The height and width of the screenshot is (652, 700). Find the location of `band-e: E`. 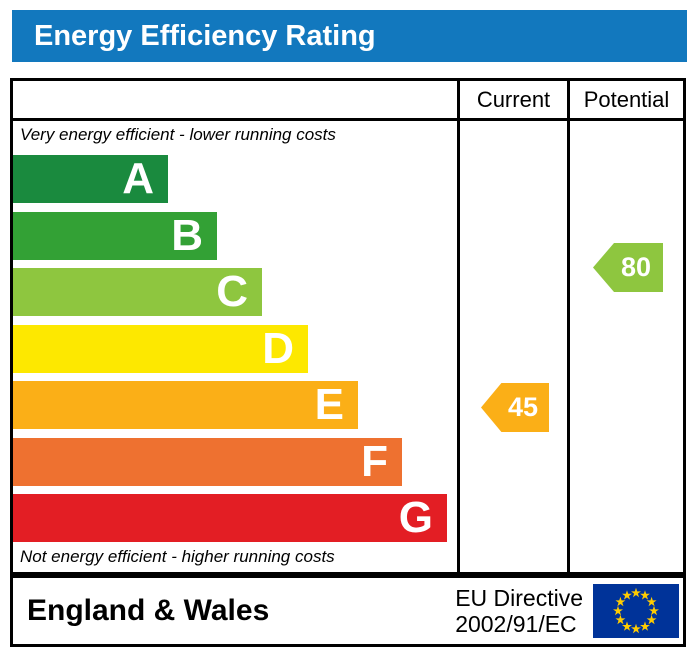

band-e: E is located at coordinates (185, 405).